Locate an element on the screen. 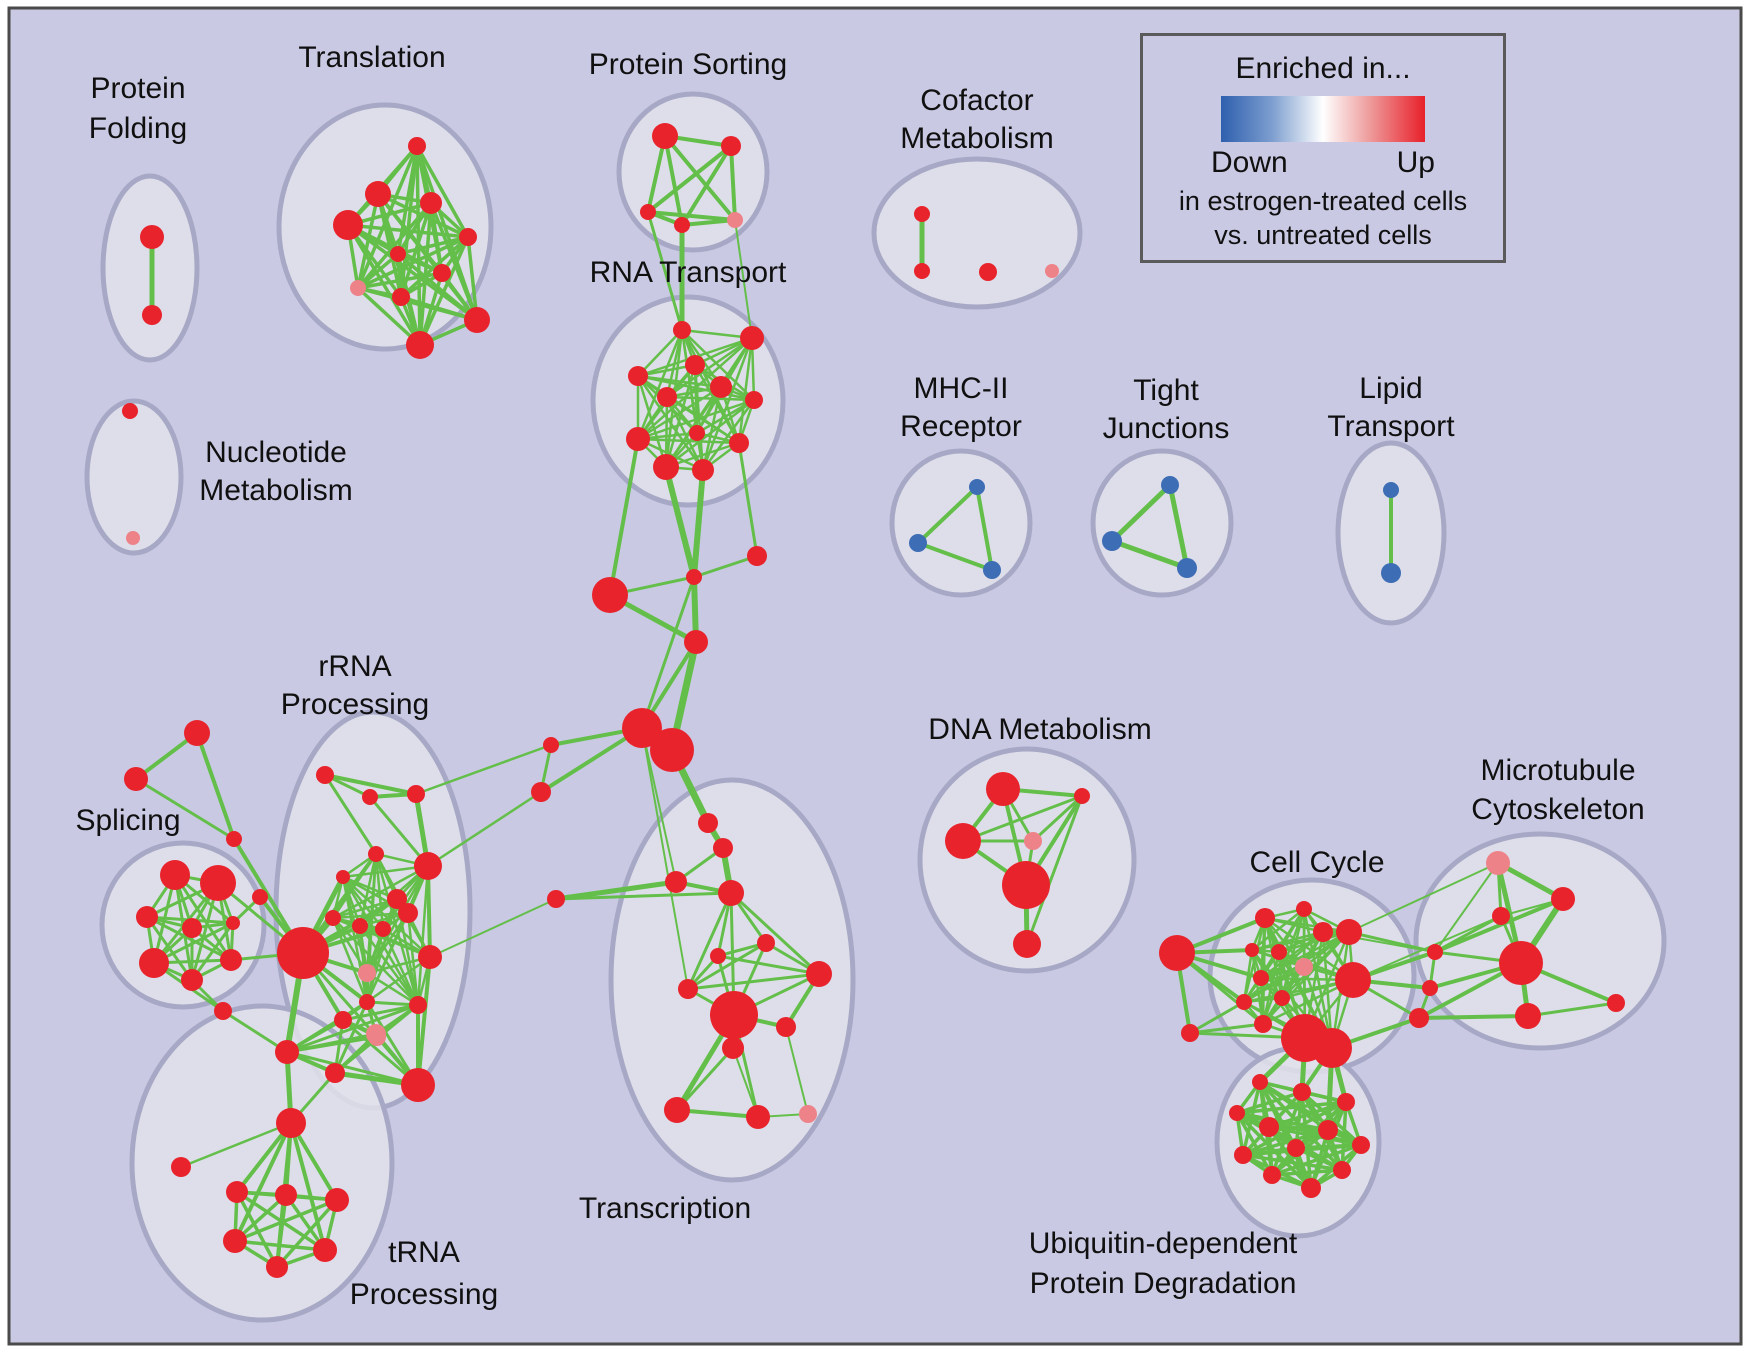  node-tx13 is located at coordinates (808, 1114).